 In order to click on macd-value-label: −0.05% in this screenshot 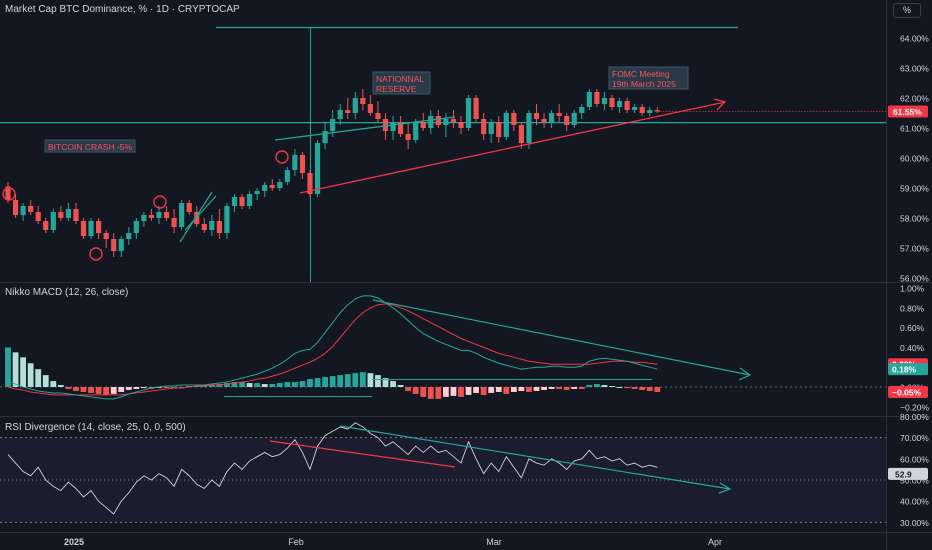, I will do `click(907, 392)`.